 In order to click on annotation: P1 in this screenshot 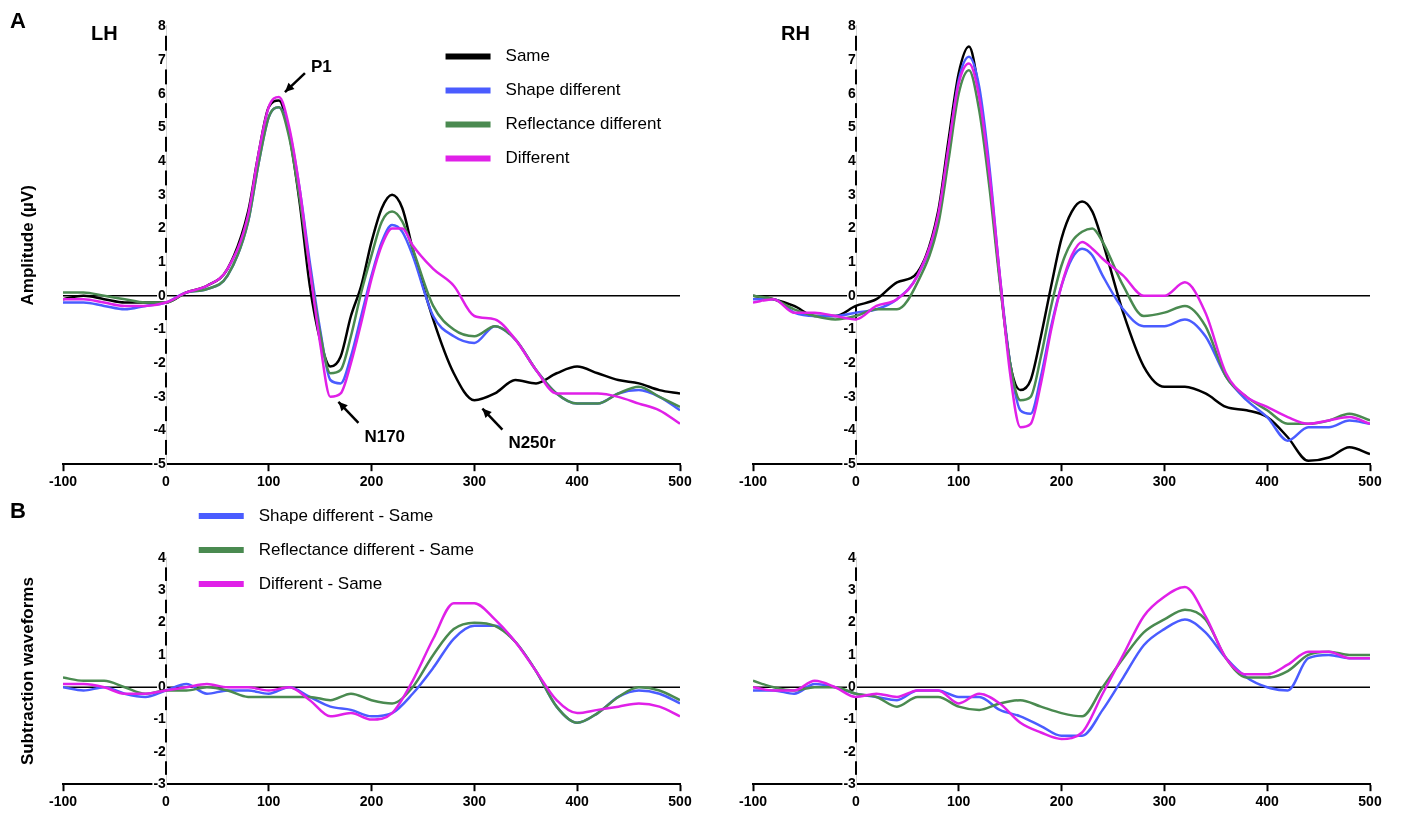, I will do `click(321, 66)`.